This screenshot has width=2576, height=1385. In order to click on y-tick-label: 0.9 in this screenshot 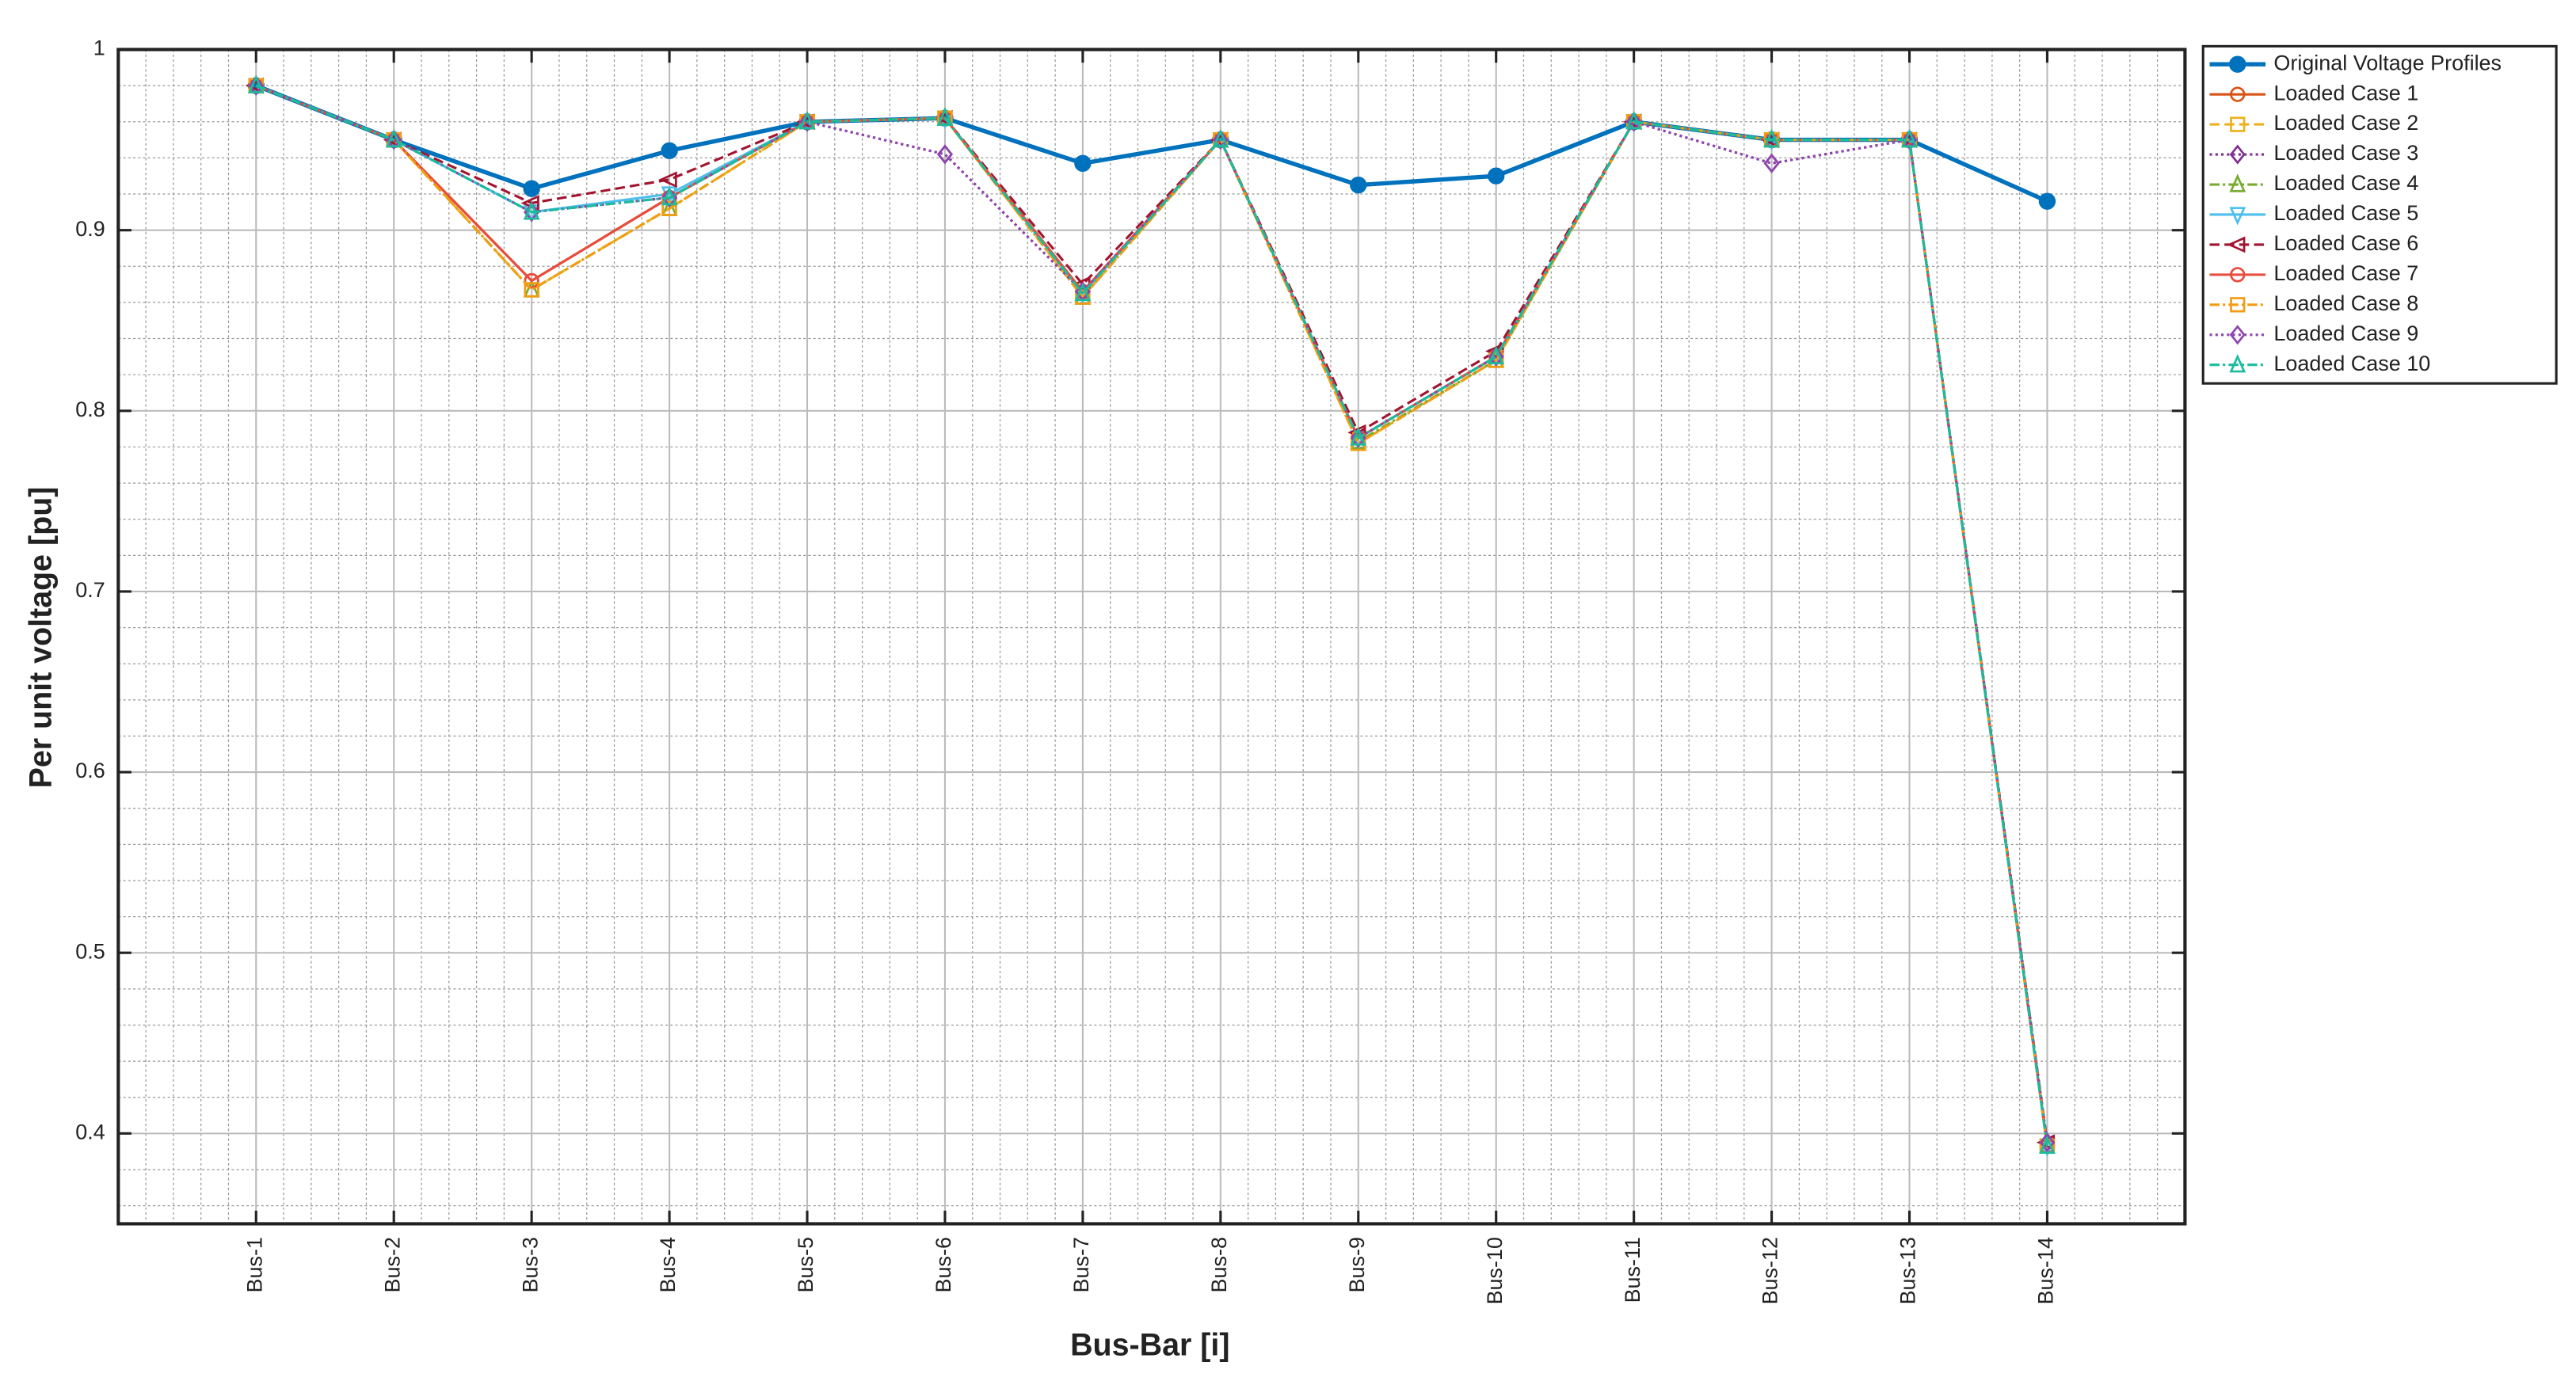, I will do `click(90, 229)`.